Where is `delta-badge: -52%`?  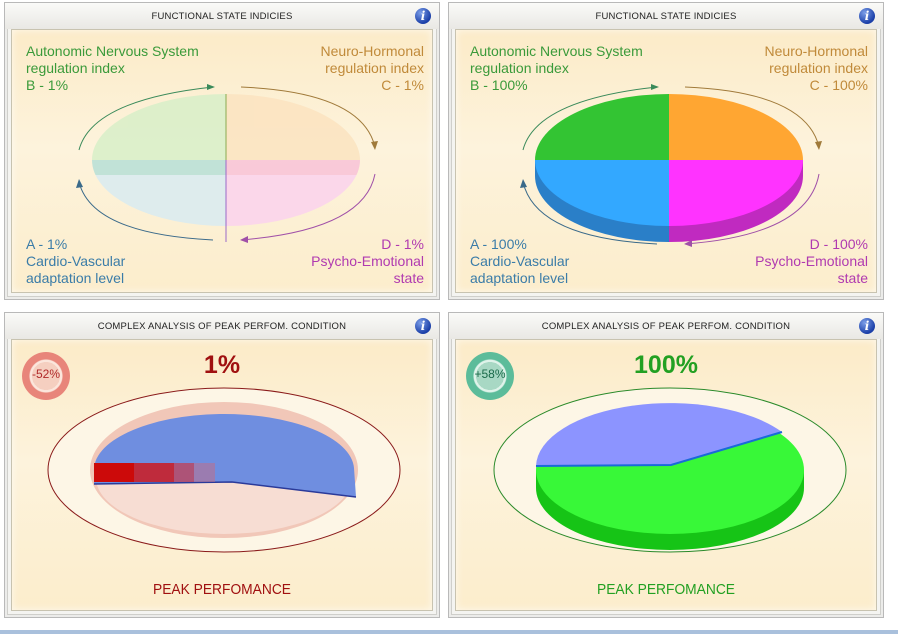 delta-badge: -52% is located at coordinates (46, 376).